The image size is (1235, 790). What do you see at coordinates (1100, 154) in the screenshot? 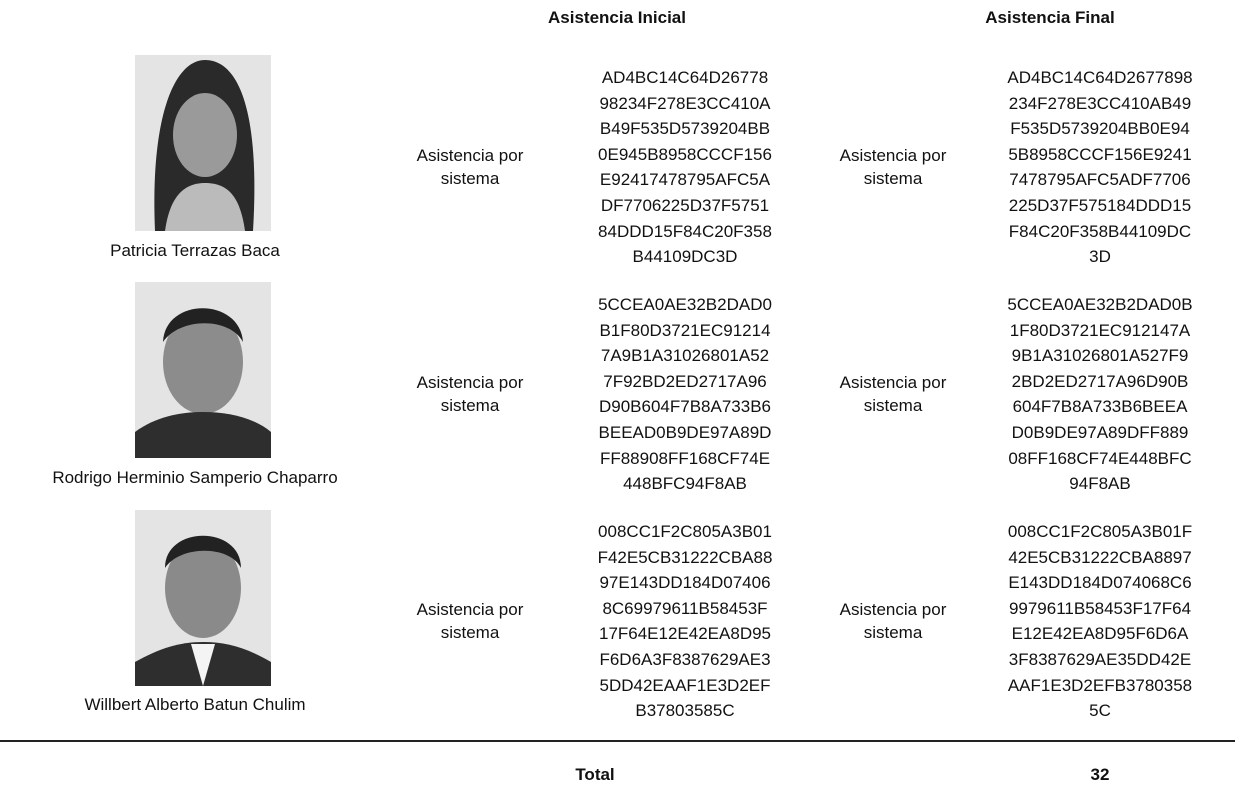
I see `hash-line: 5B8958CCCF156E9241` at bounding box center [1100, 154].